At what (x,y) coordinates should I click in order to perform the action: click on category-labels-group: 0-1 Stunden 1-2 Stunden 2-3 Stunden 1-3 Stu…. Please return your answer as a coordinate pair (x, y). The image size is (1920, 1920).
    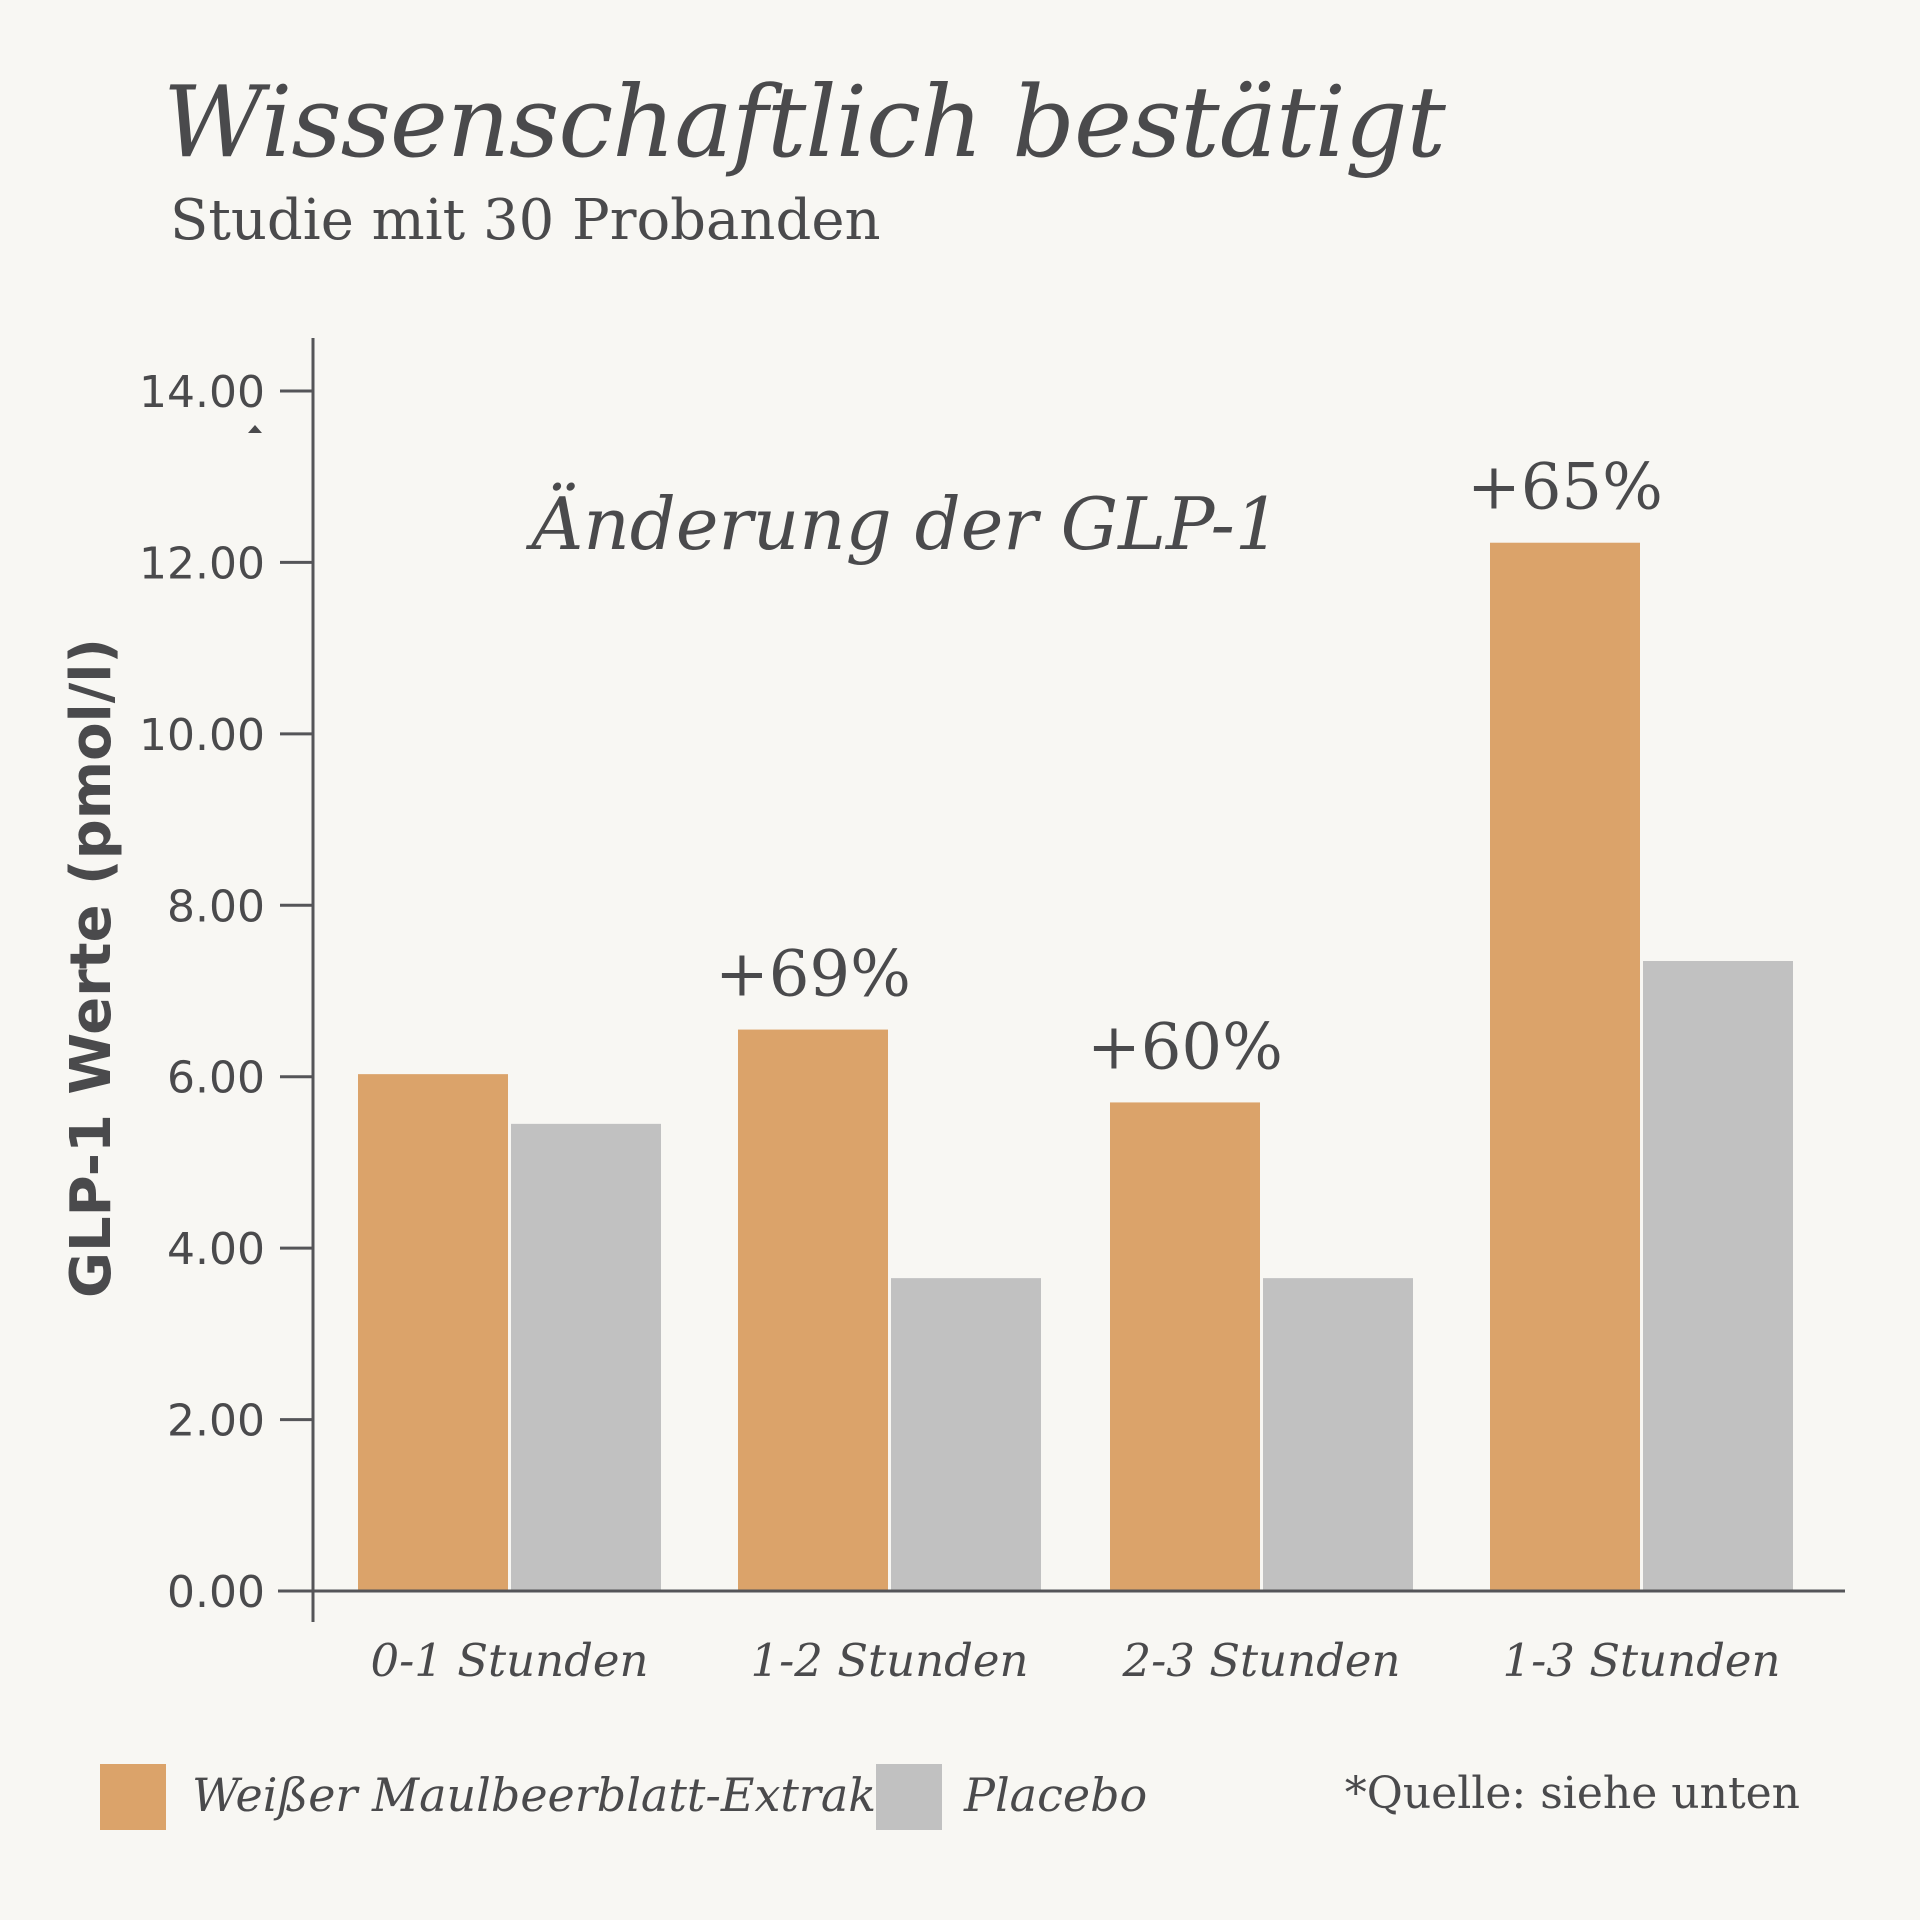
    Looking at the image, I should click on (1075, 1660).